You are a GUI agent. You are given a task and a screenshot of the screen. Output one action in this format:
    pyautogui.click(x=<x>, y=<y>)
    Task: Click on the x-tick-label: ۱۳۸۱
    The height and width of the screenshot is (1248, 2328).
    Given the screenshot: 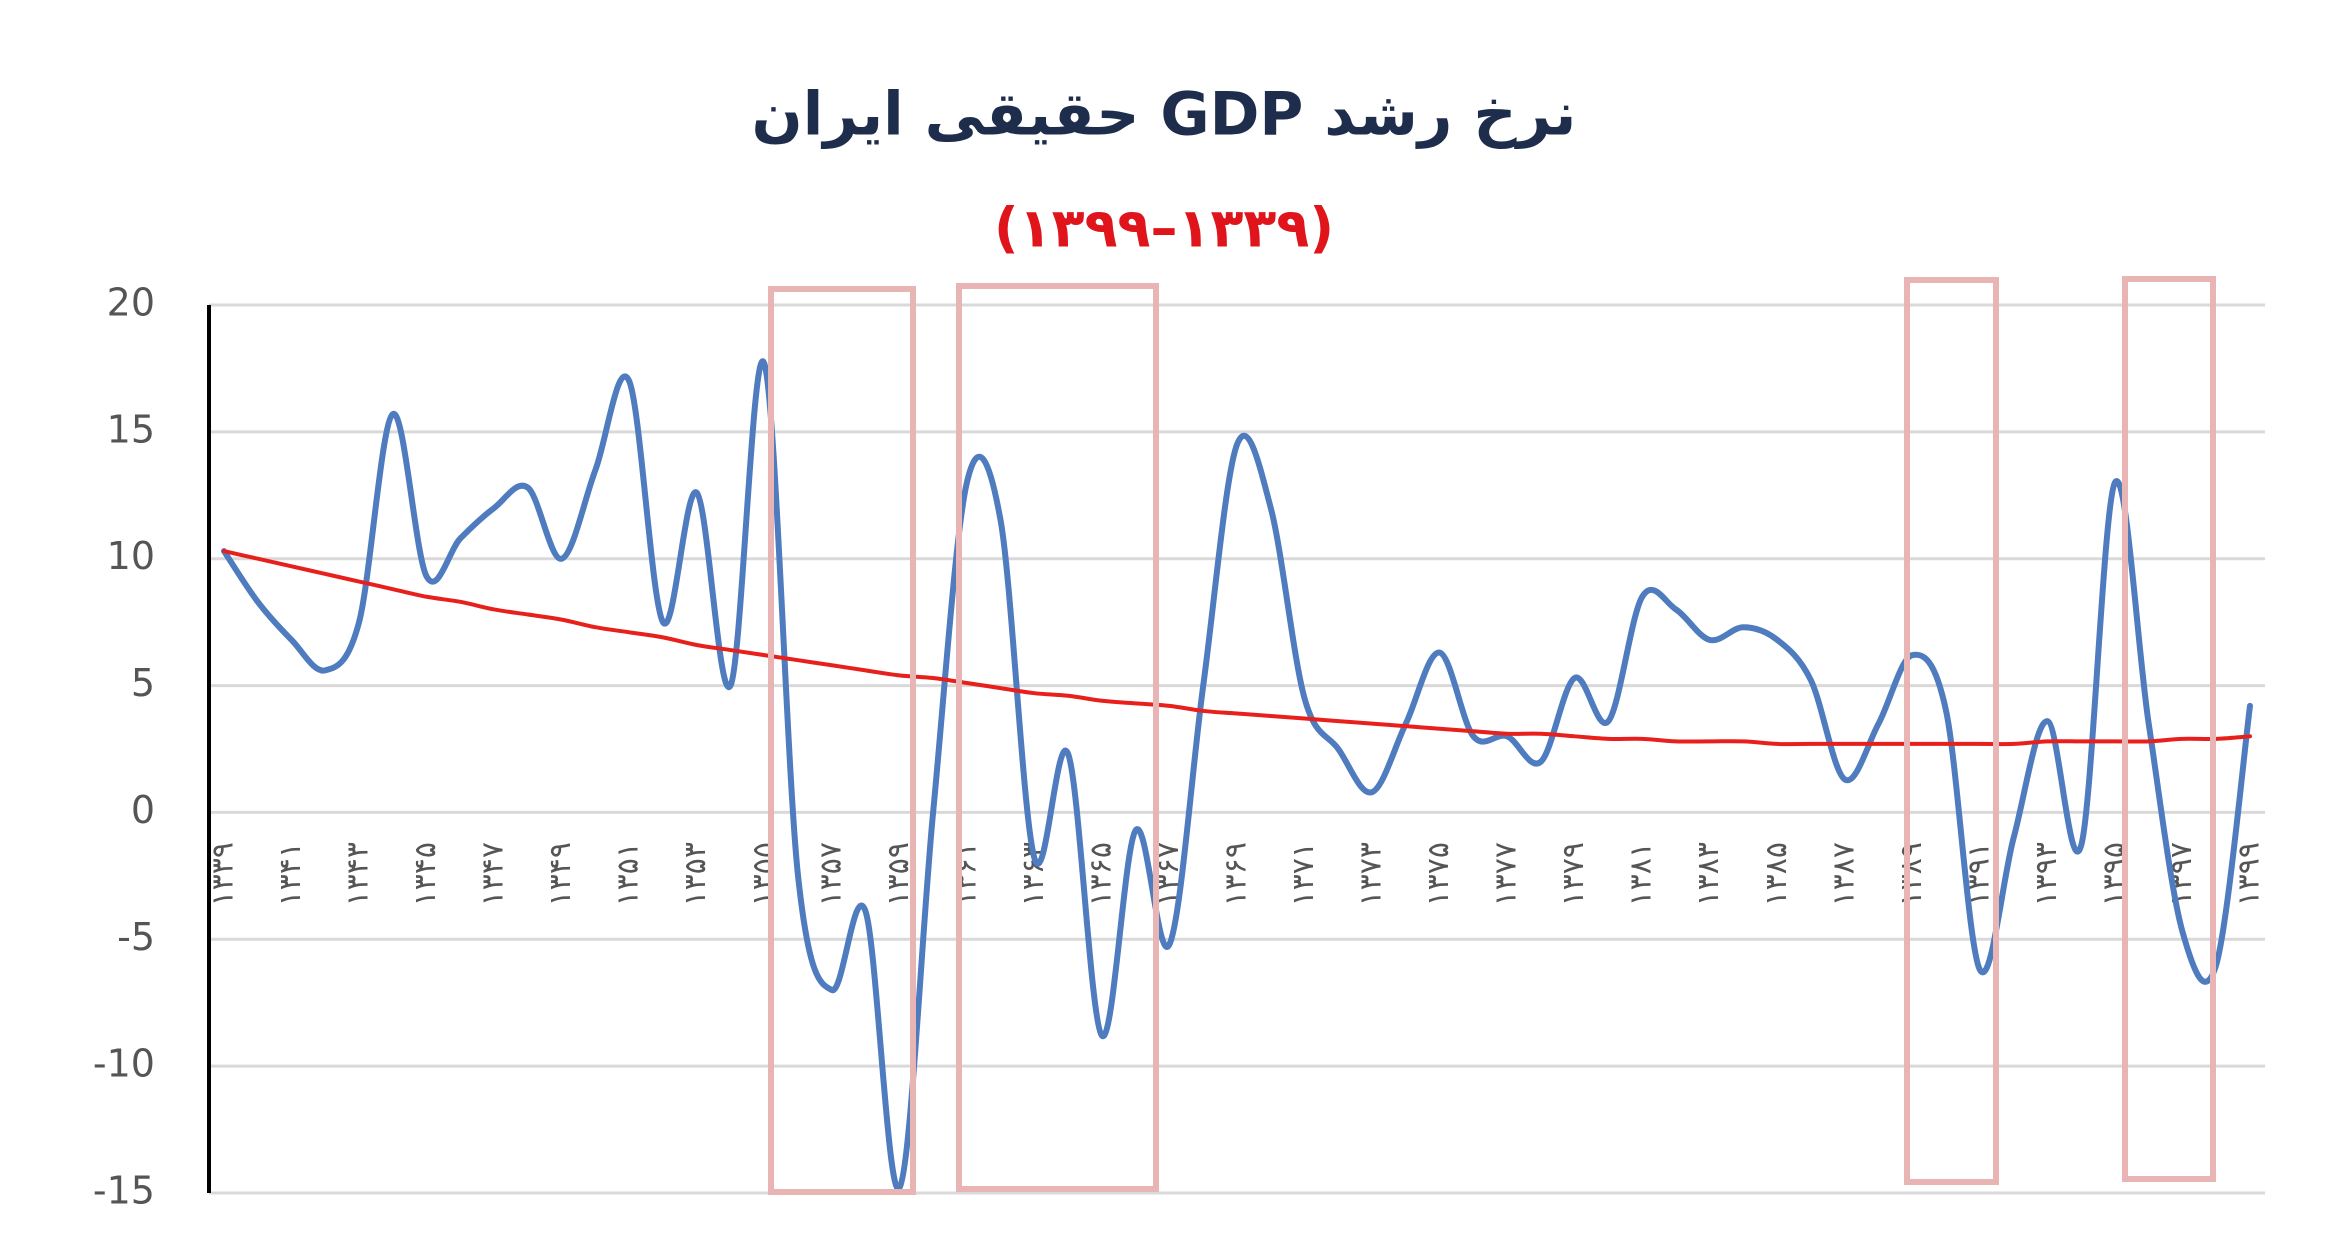 What is the action you would take?
    pyautogui.click(x=1641, y=874)
    